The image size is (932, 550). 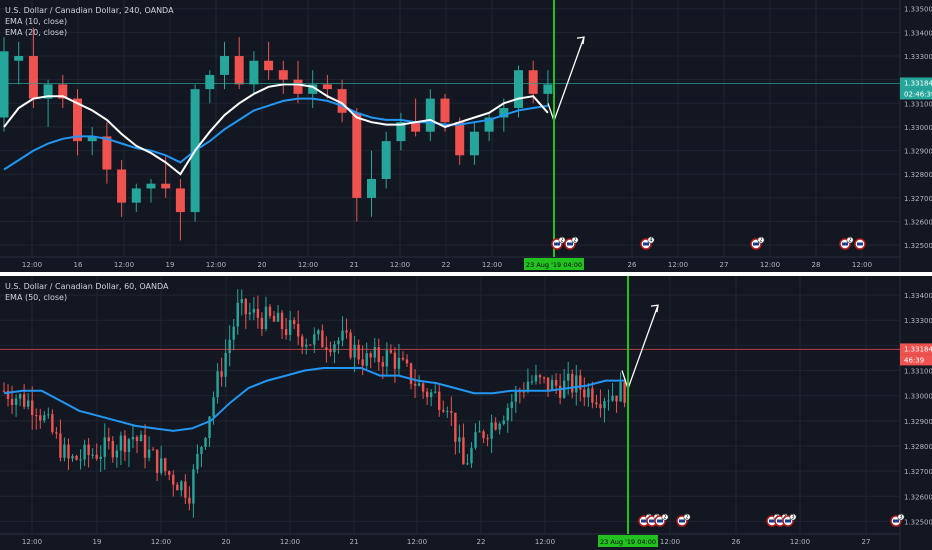 What do you see at coordinates (918, 447) in the screenshot?
I see `price-tick-label: 1.32800` at bounding box center [918, 447].